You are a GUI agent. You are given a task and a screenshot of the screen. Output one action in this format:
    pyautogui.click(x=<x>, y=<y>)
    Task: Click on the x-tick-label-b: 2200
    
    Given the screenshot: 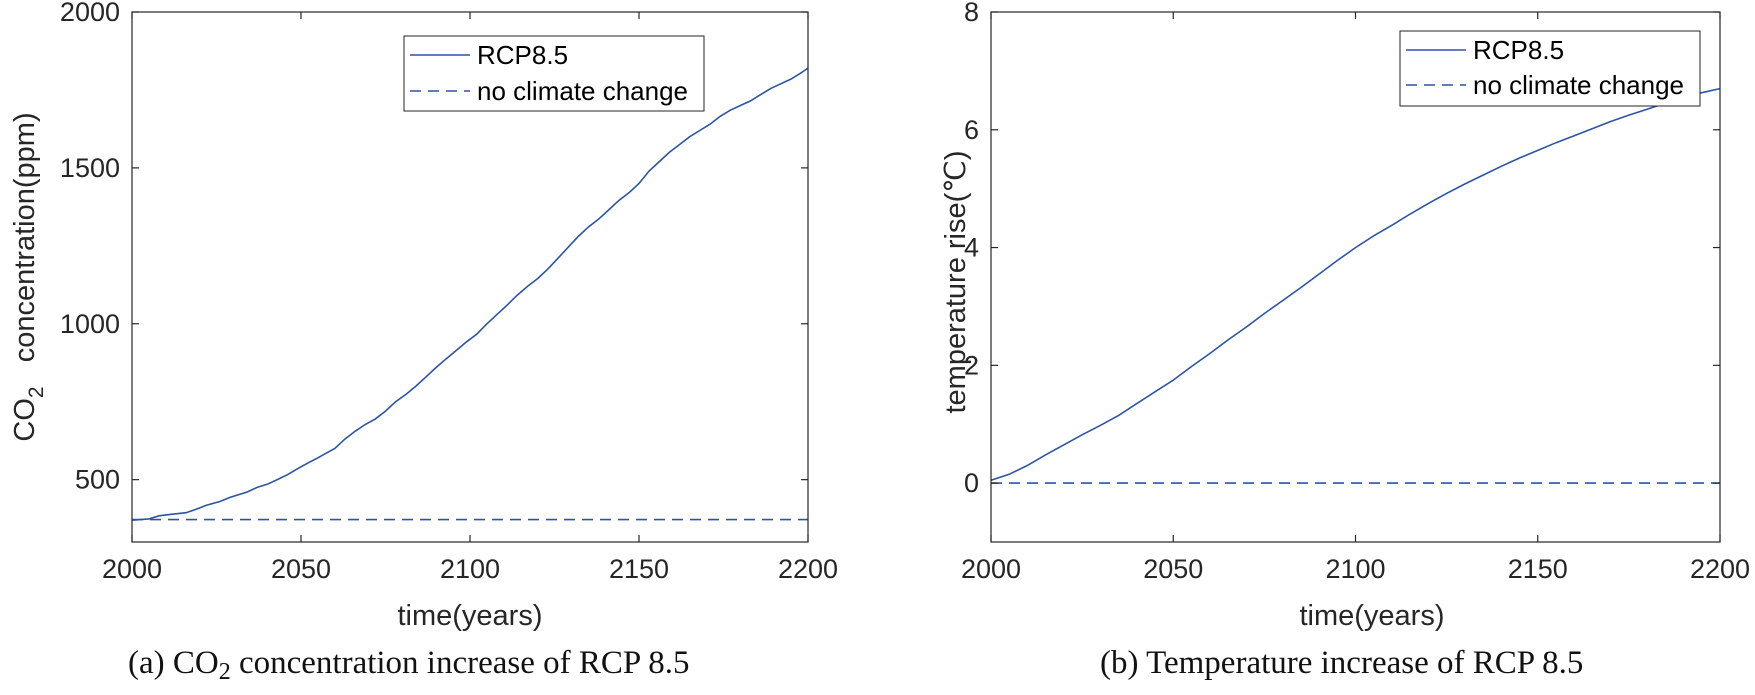 What is the action you would take?
    pyautogui.click(x=1720, y=569)
    